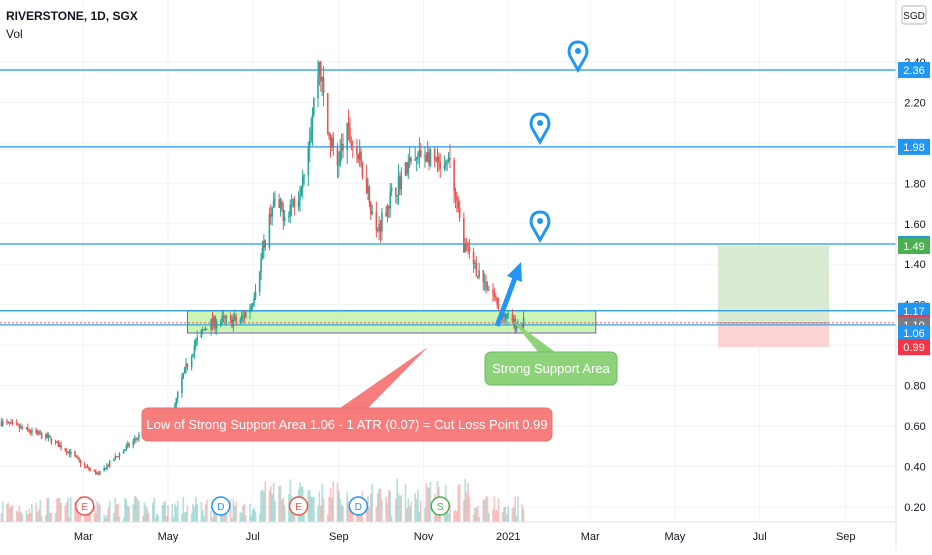  Describe the element at coordinates (675, 537) in the screenshot. I see `x-tick-label: May` at that location.